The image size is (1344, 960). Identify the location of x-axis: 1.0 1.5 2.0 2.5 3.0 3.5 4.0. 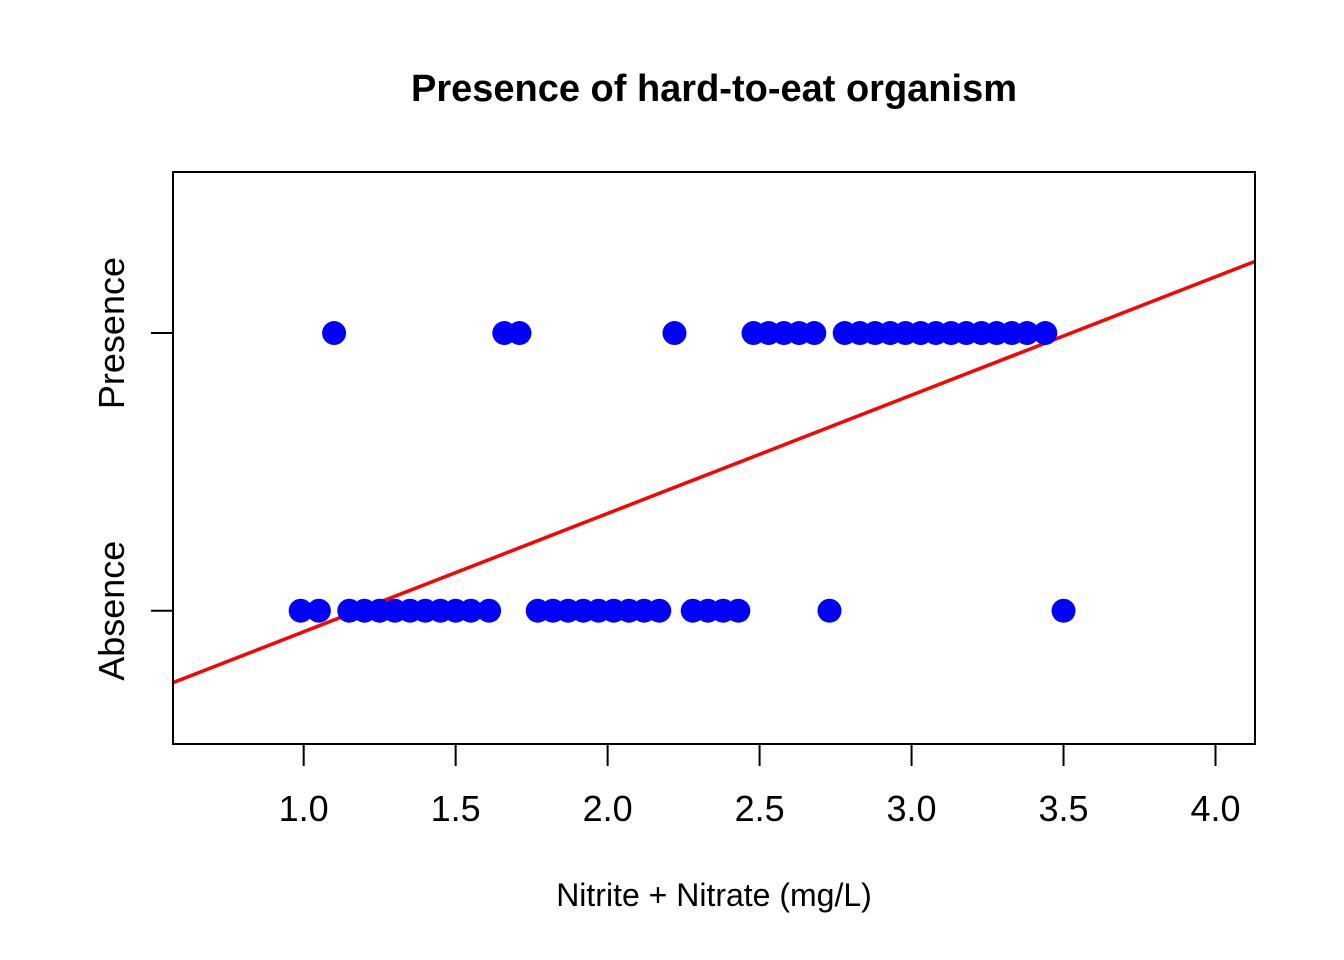
(760, 786).